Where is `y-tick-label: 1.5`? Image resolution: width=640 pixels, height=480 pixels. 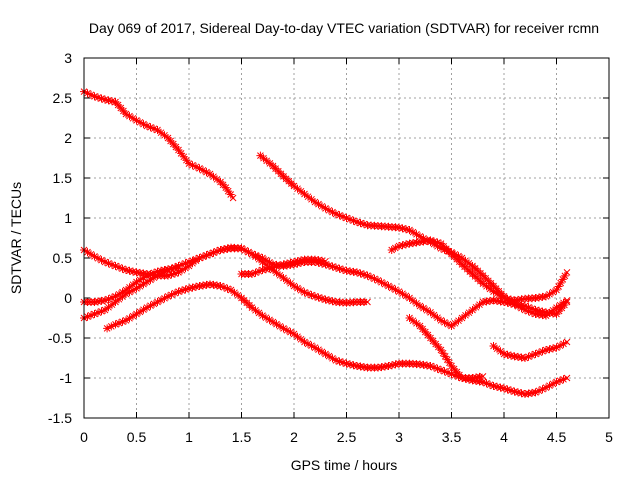
y-tick-label: 1.5 is located at coordinates (63, 178).